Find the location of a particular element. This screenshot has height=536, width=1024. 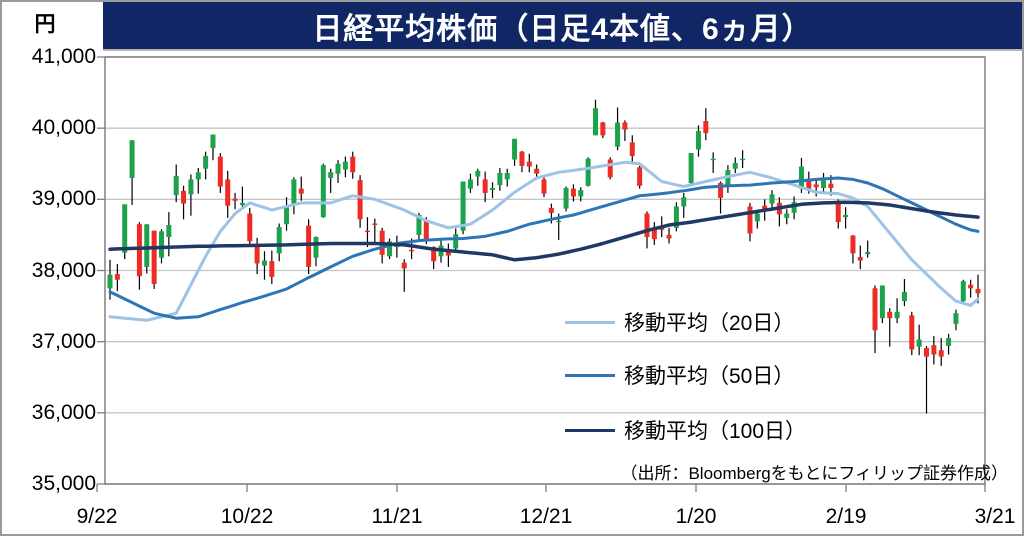

y-axis-tick-label: 38,000 is located at coordinates (63, 270).